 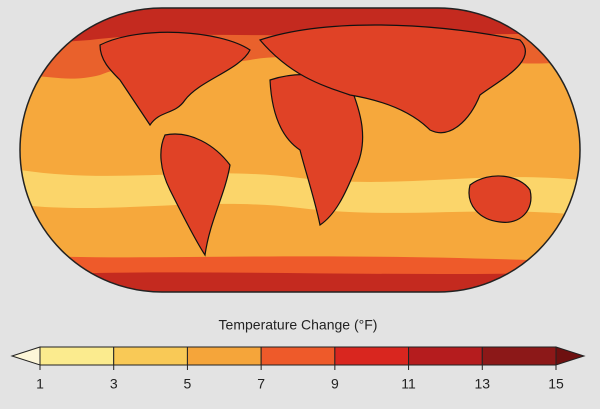 What do you see at coordinates (570, 356) in the screenshot?
I see `over-triangle` at bounding box center [570, 356].